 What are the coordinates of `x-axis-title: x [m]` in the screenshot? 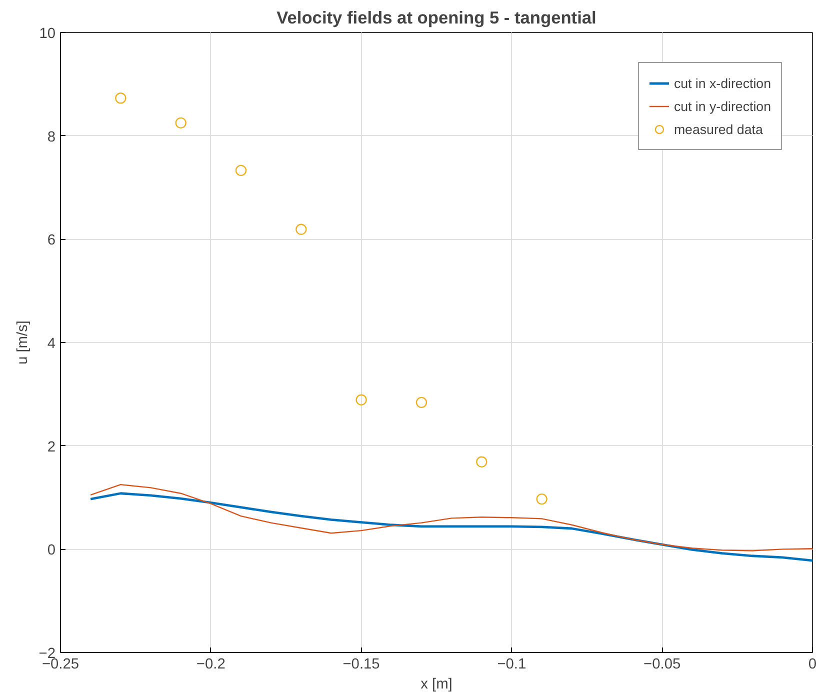 It's located at (436, 684).